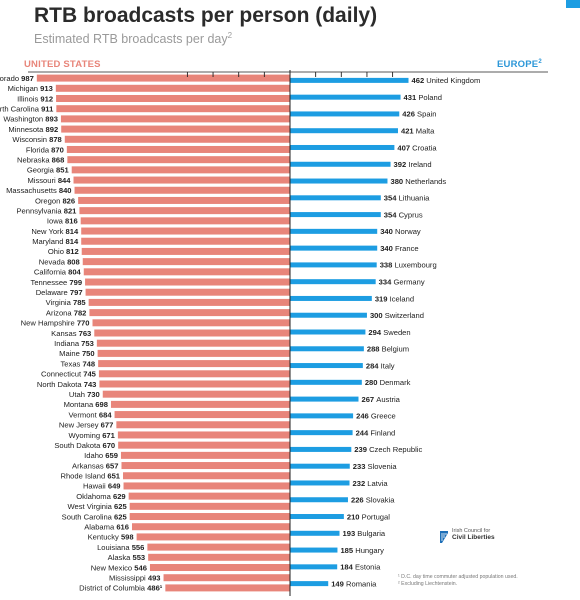 The height and width of the screenshot is (600, 580). Describe the element at coordinates (67, 343) in the screenshot. I see `us-category-label: Indiana` at that location.